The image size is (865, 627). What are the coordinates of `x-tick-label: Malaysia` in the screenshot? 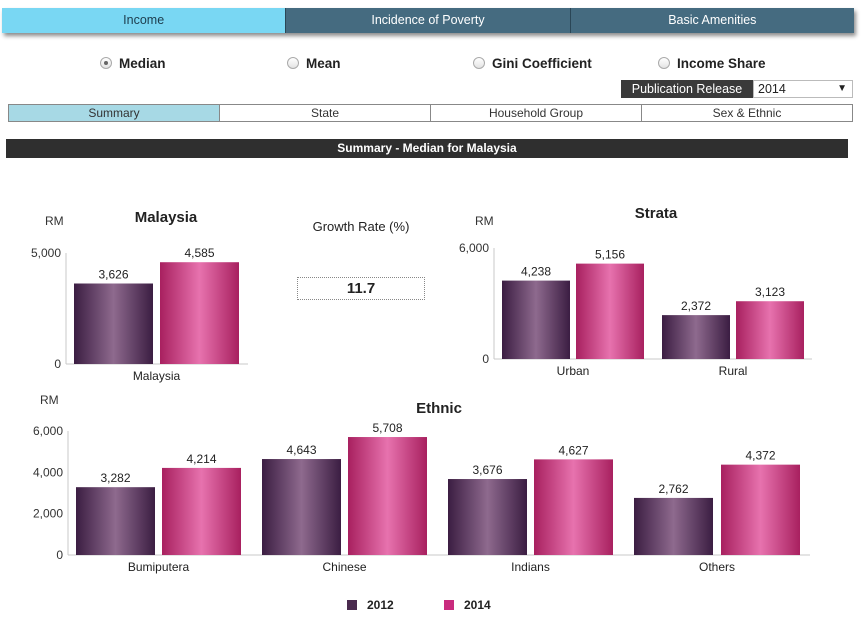 It's located at (157, 376).